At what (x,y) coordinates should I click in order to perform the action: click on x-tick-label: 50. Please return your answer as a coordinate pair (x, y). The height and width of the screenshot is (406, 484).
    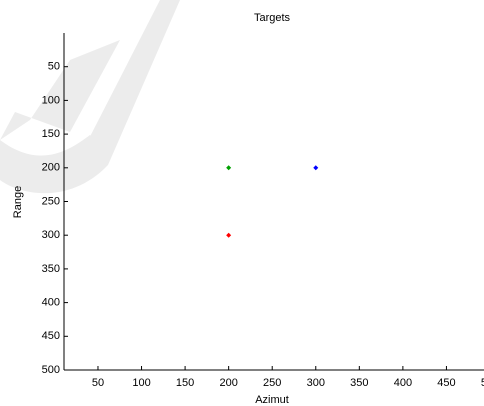
    Looking at the image, I should click on (98, 383).